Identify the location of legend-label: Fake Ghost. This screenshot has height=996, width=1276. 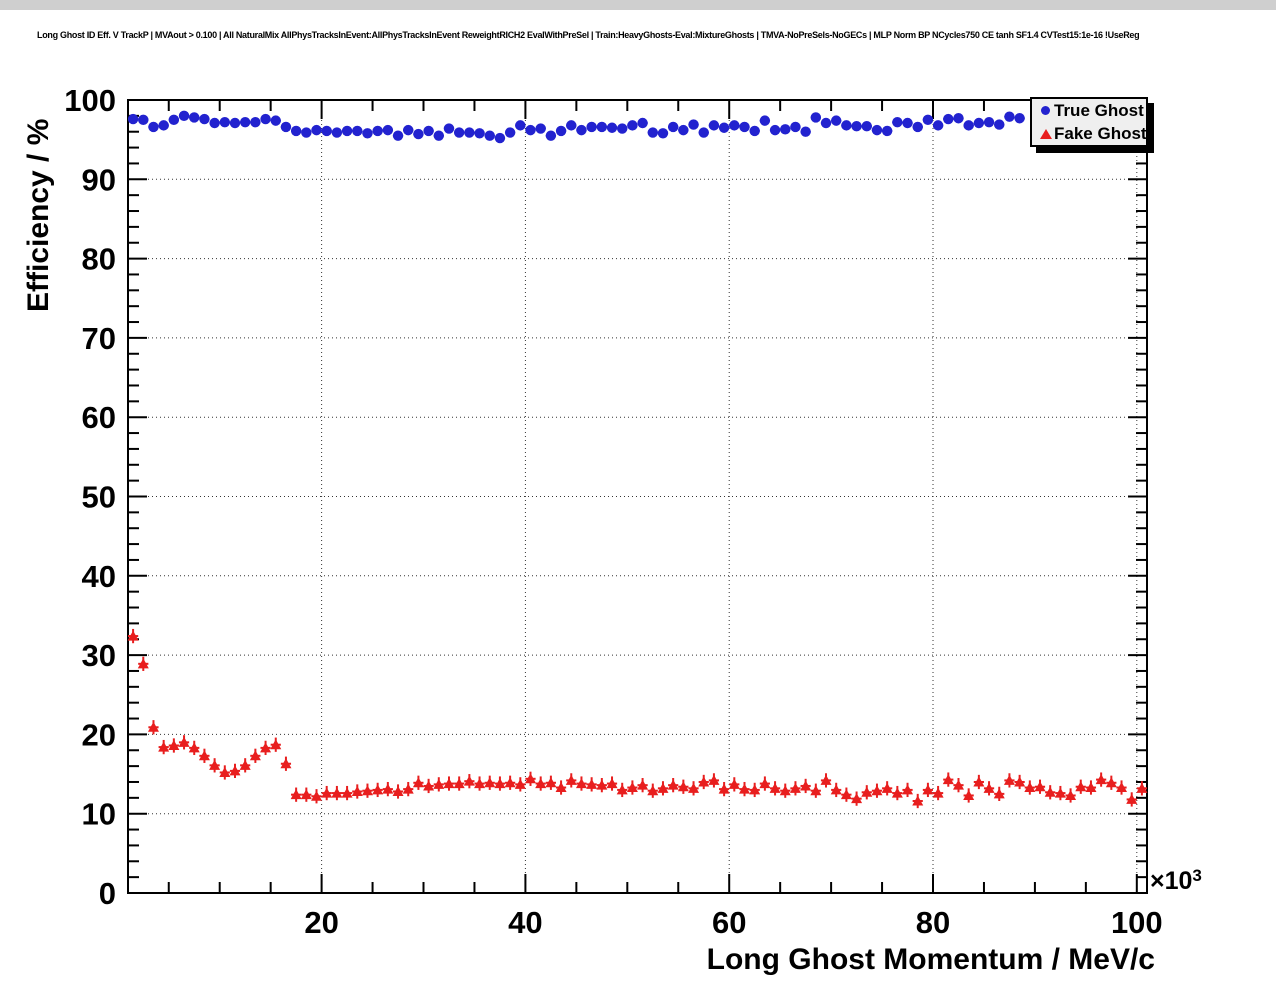
(1100, 133).